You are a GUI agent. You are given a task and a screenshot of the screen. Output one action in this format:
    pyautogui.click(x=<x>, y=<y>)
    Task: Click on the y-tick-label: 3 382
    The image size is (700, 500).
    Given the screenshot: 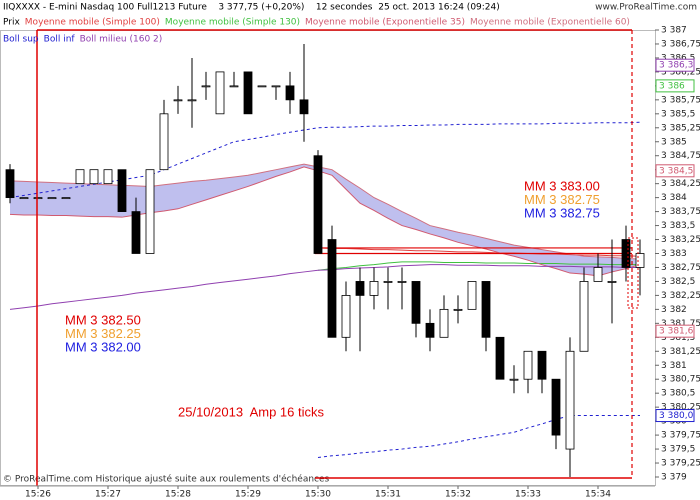 What is the action you would take?
    pyautogui.click(x=674, y=310)
    